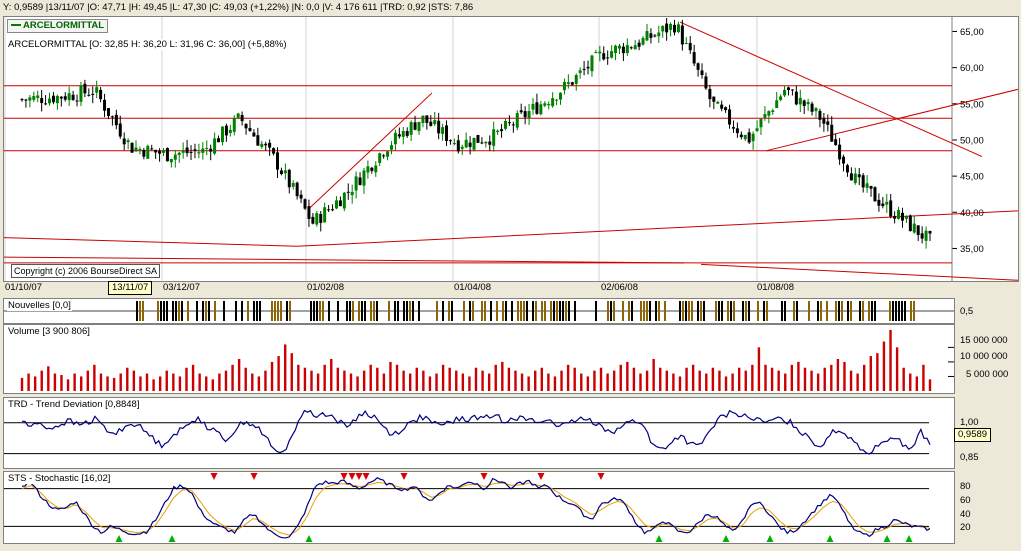  I want to click on news-panel: Nouvelles [0,0], so click(479, 311).